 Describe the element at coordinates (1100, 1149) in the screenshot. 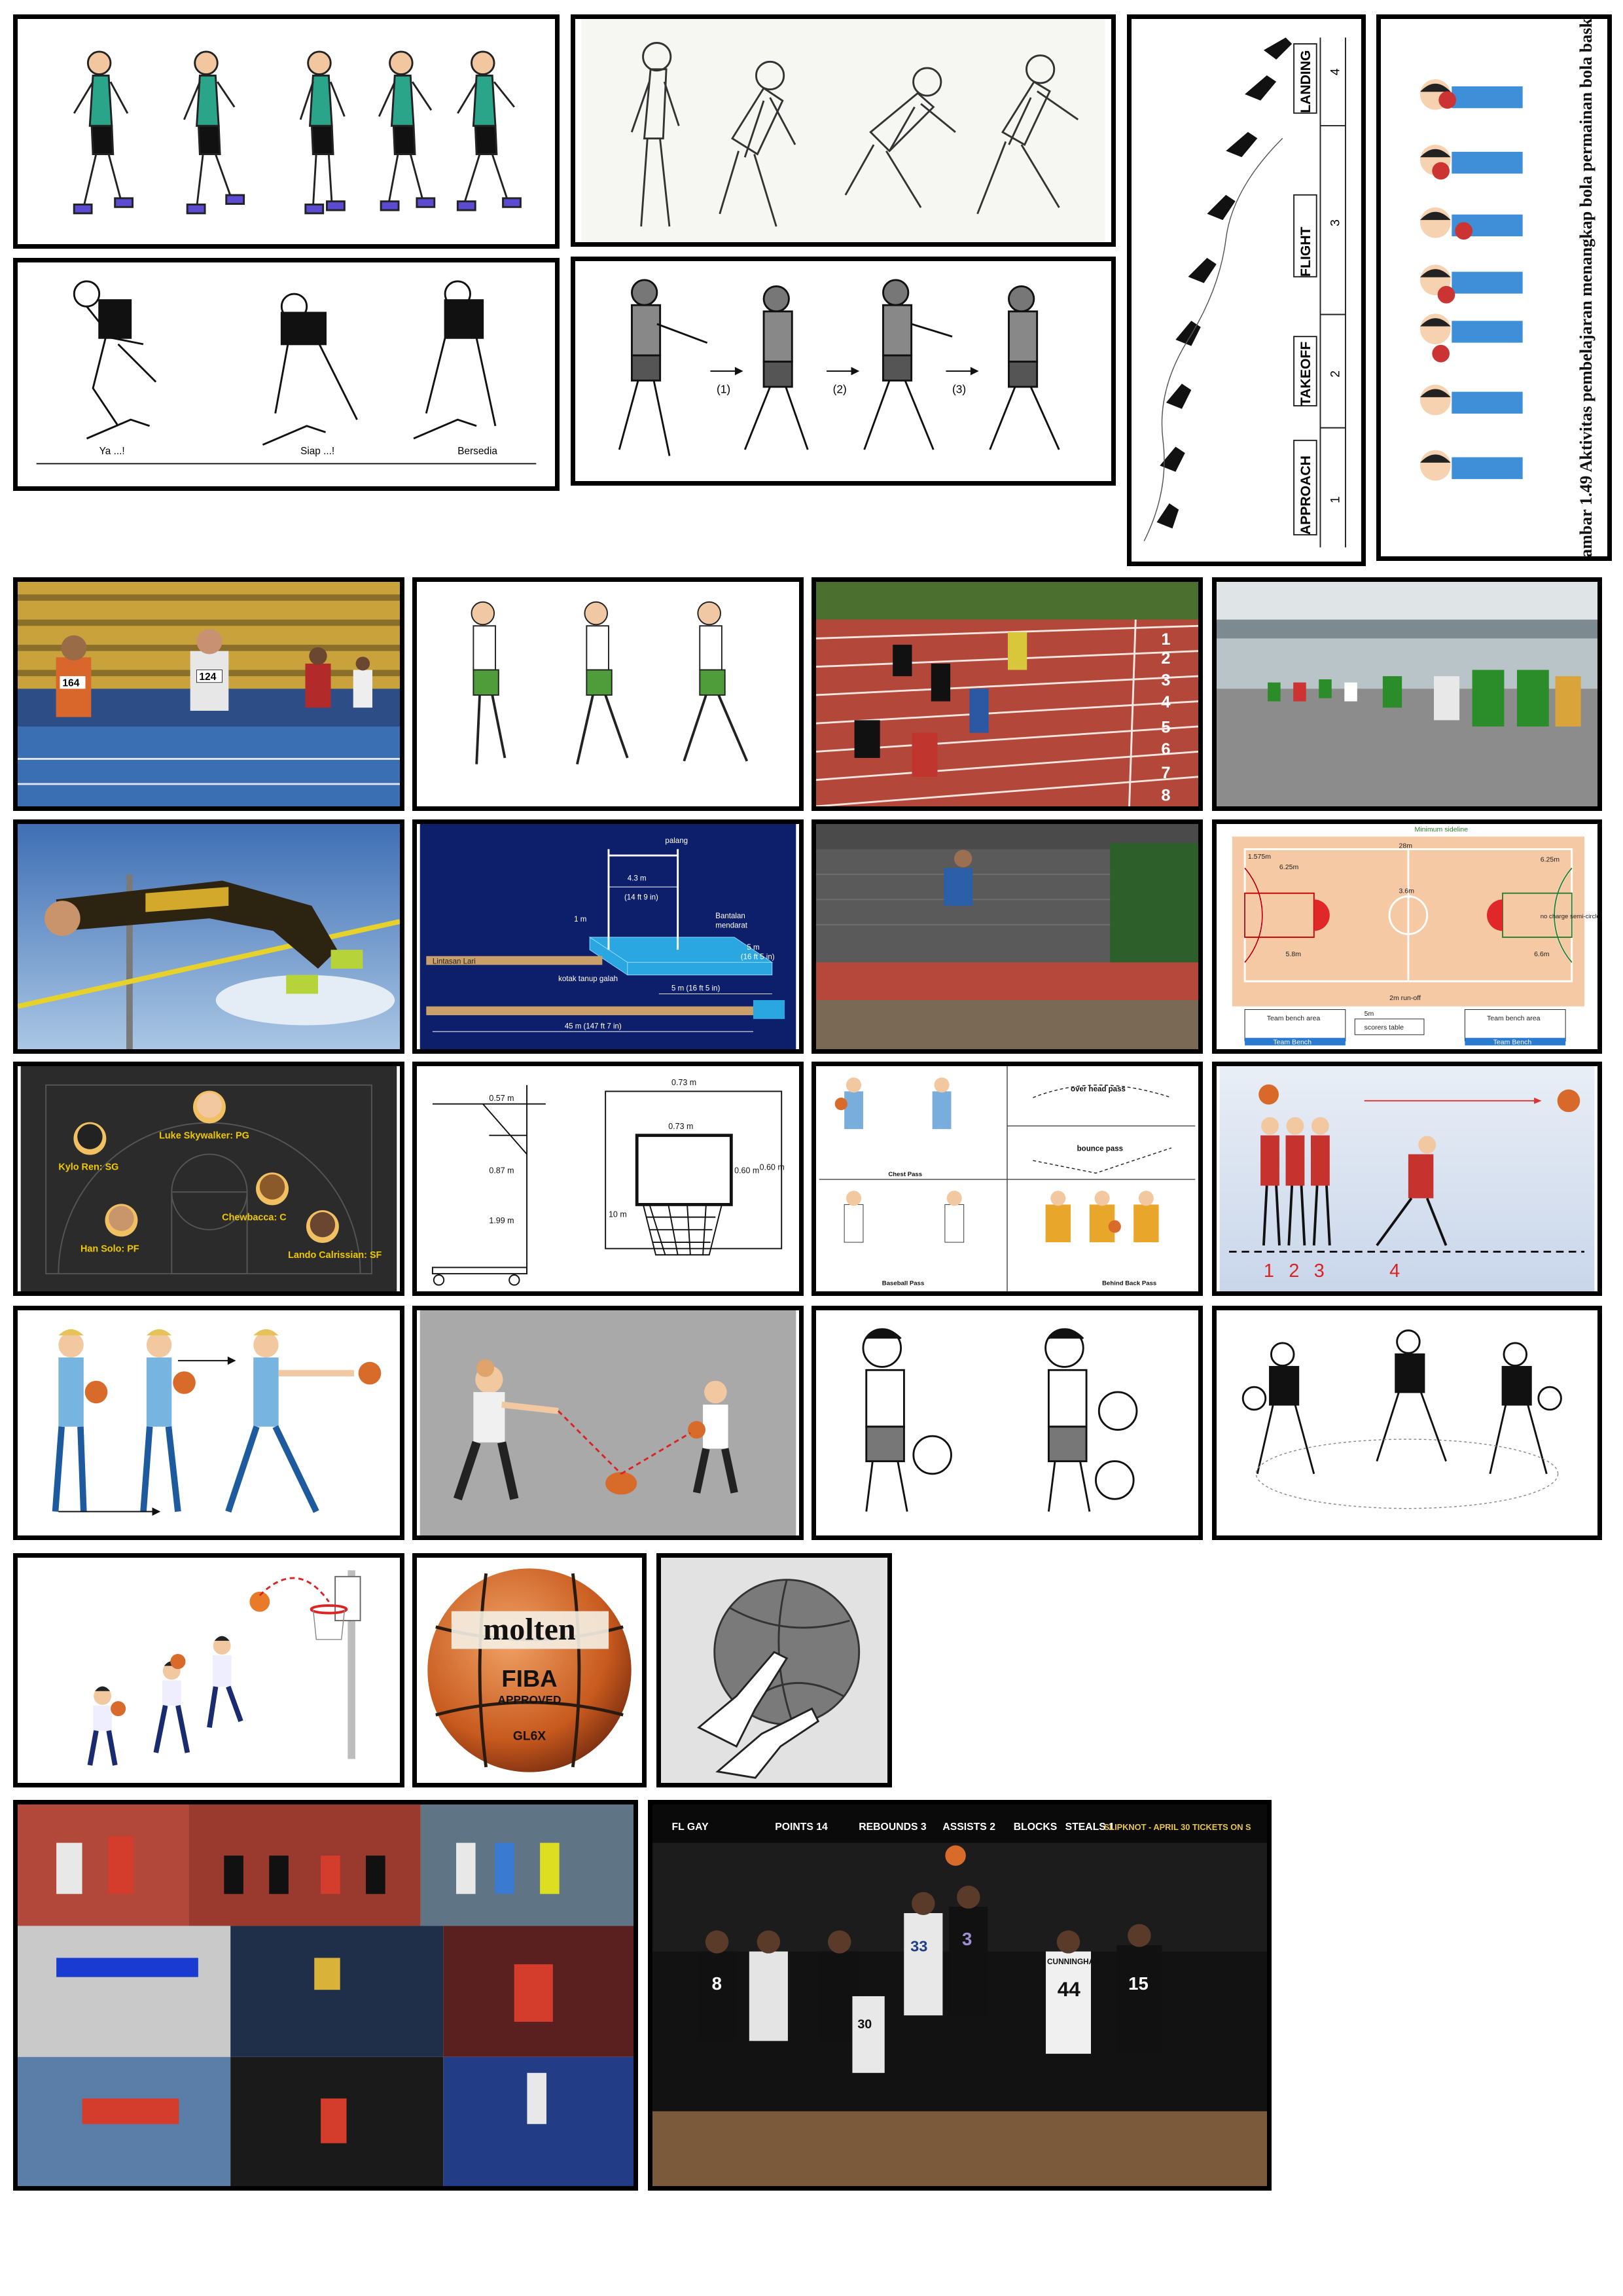

I see `pass-bounce: bounce pass` at that location.